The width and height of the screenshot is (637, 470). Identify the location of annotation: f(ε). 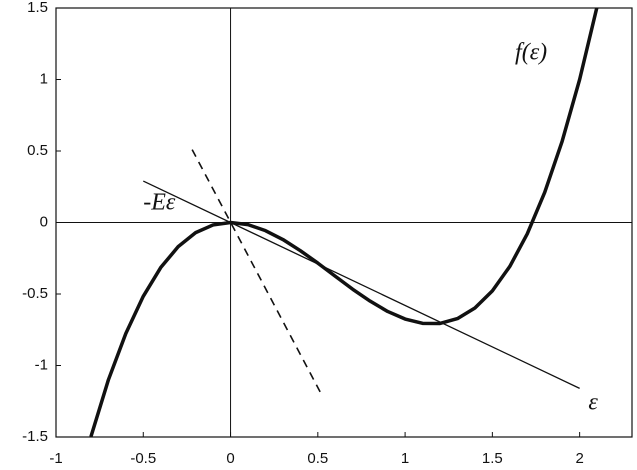
(531, 52).